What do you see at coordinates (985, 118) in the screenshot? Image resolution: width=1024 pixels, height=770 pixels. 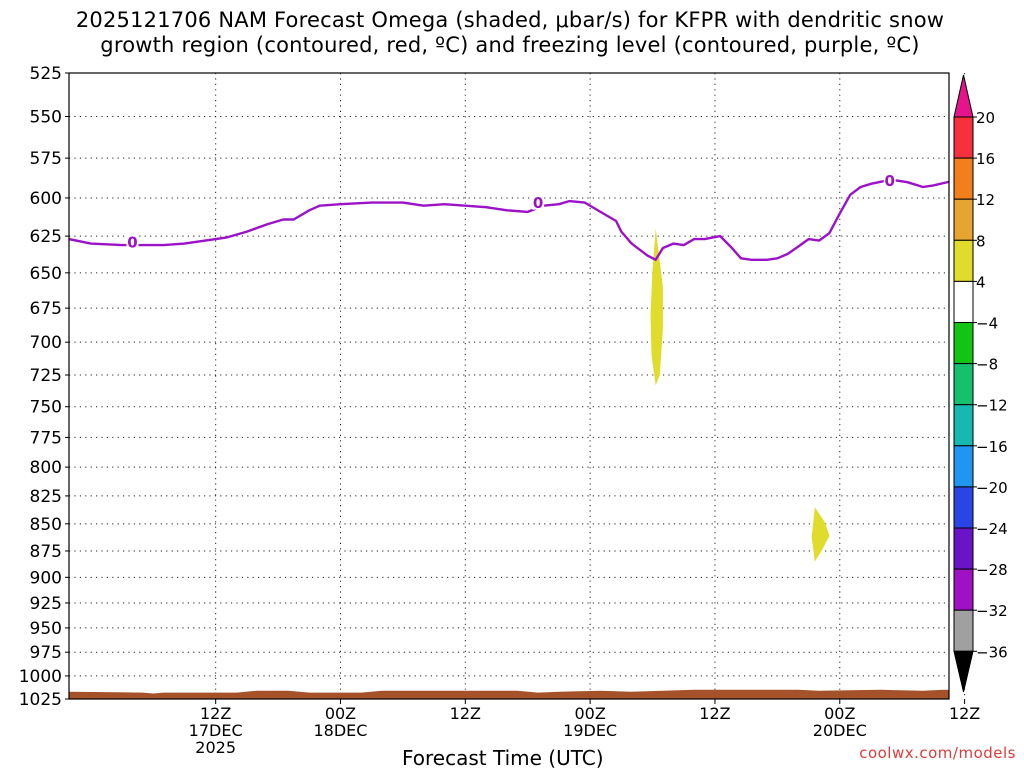 I see `colorbar-label: 20` at bounding box center [985, 118].